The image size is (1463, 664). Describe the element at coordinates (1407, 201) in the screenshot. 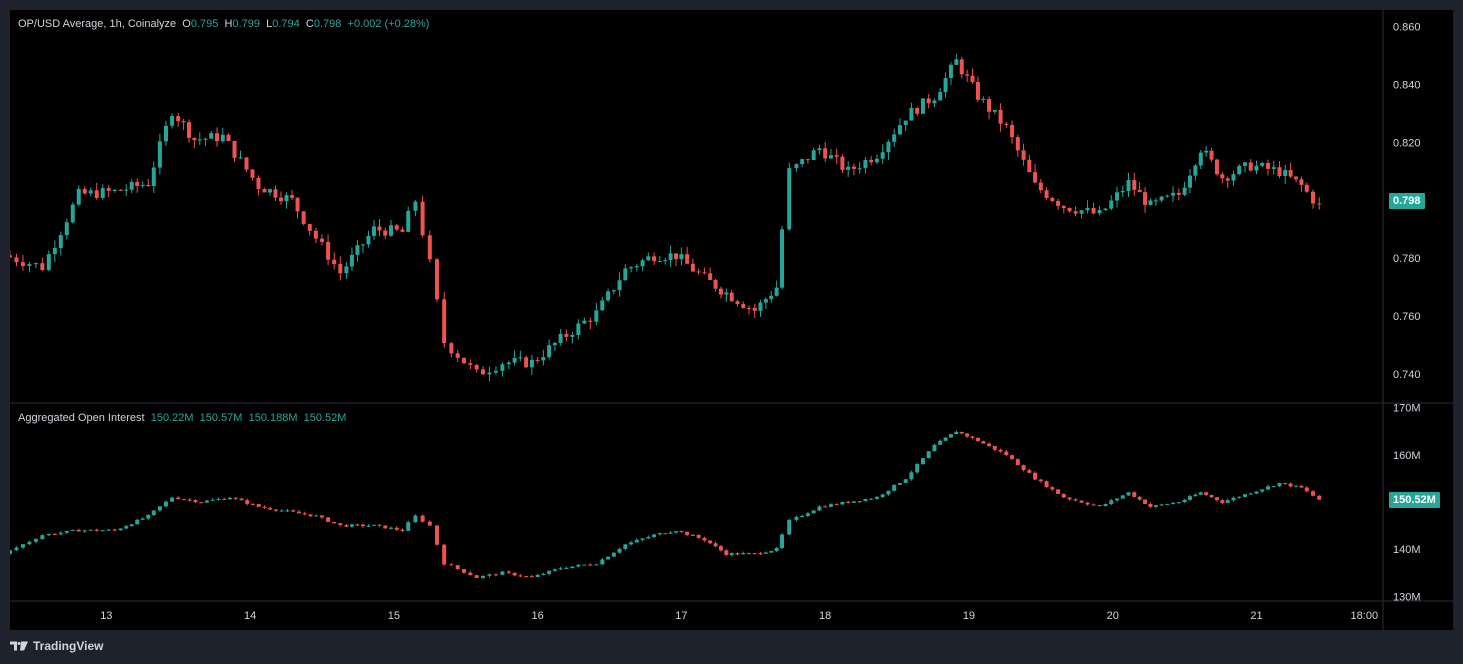

I see `last-price-tag: 0.798` at that location.